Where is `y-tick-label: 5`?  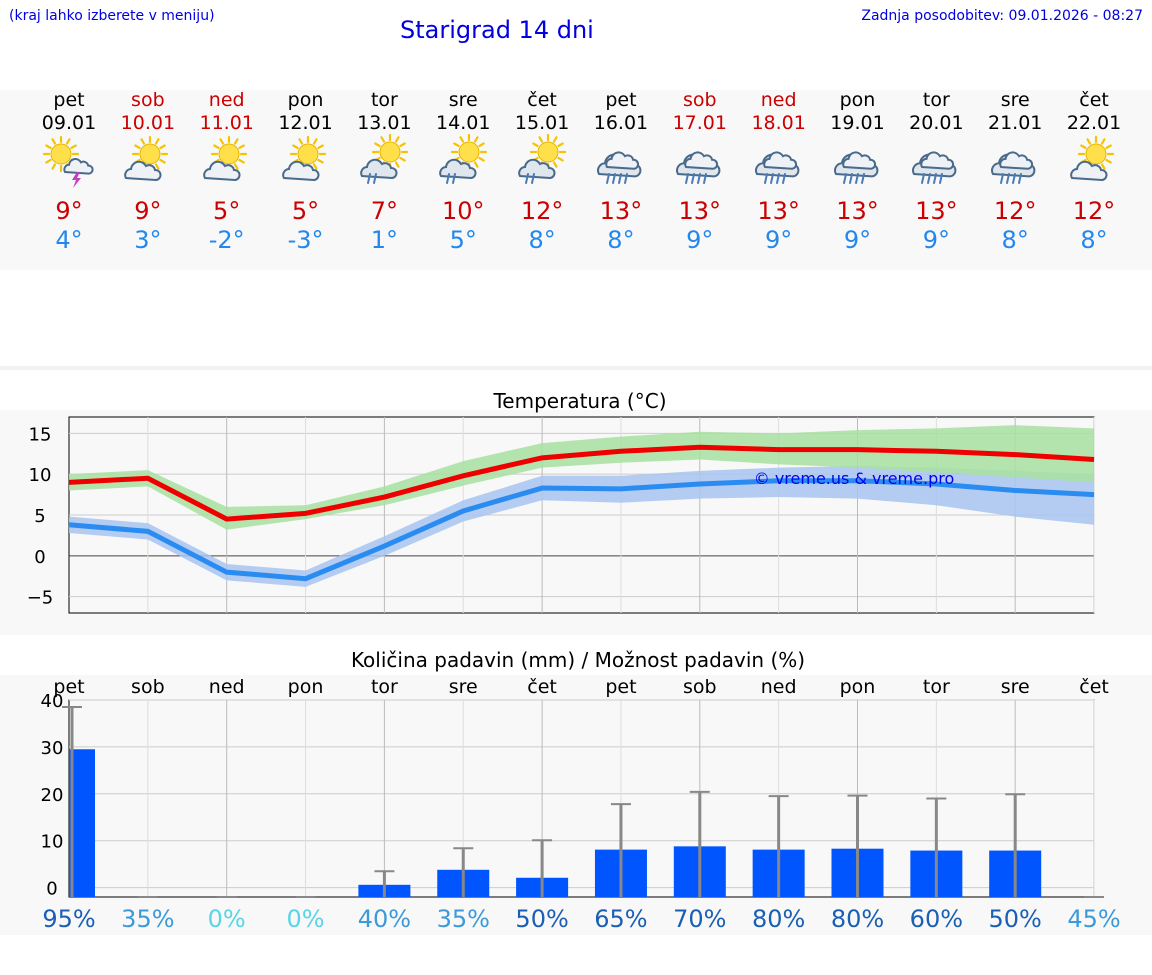 y-tick-label: 5 is located at coordinates (39, 516).